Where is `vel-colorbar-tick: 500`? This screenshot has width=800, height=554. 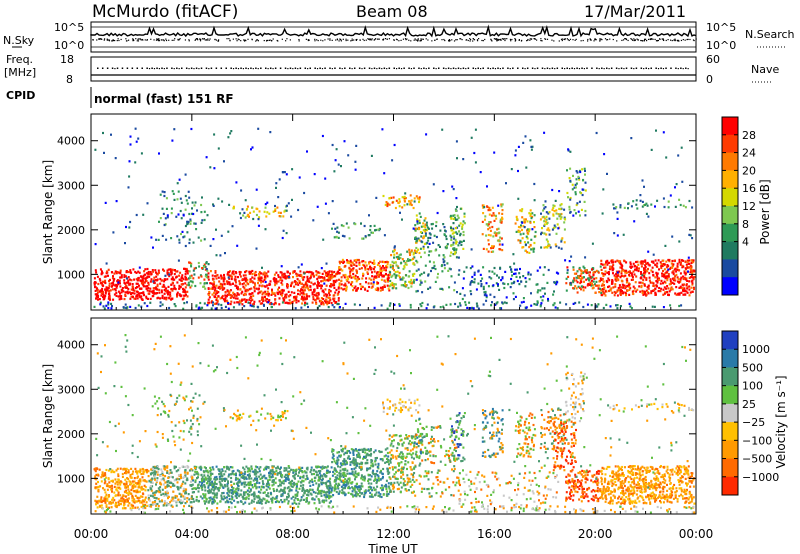 vel-colorbar-tick: 500 is located at coordinates (752, 367).